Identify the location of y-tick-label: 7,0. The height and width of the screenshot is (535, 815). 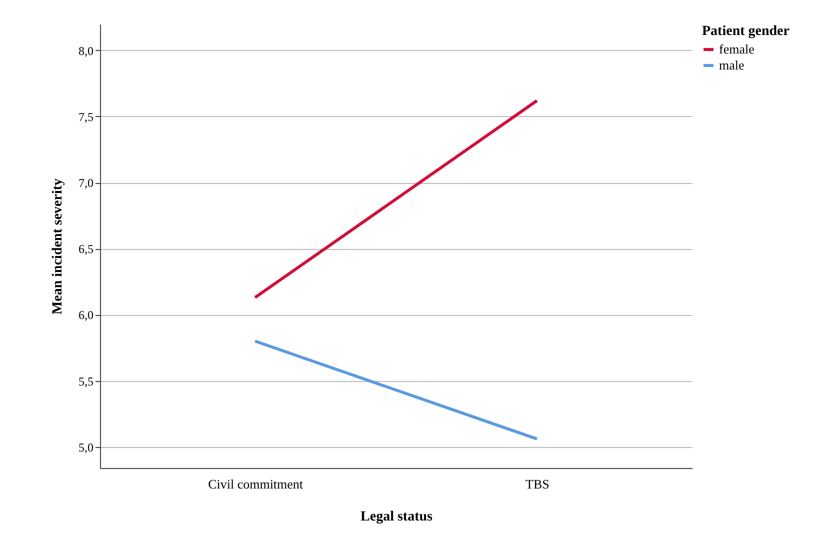
(86, 183).